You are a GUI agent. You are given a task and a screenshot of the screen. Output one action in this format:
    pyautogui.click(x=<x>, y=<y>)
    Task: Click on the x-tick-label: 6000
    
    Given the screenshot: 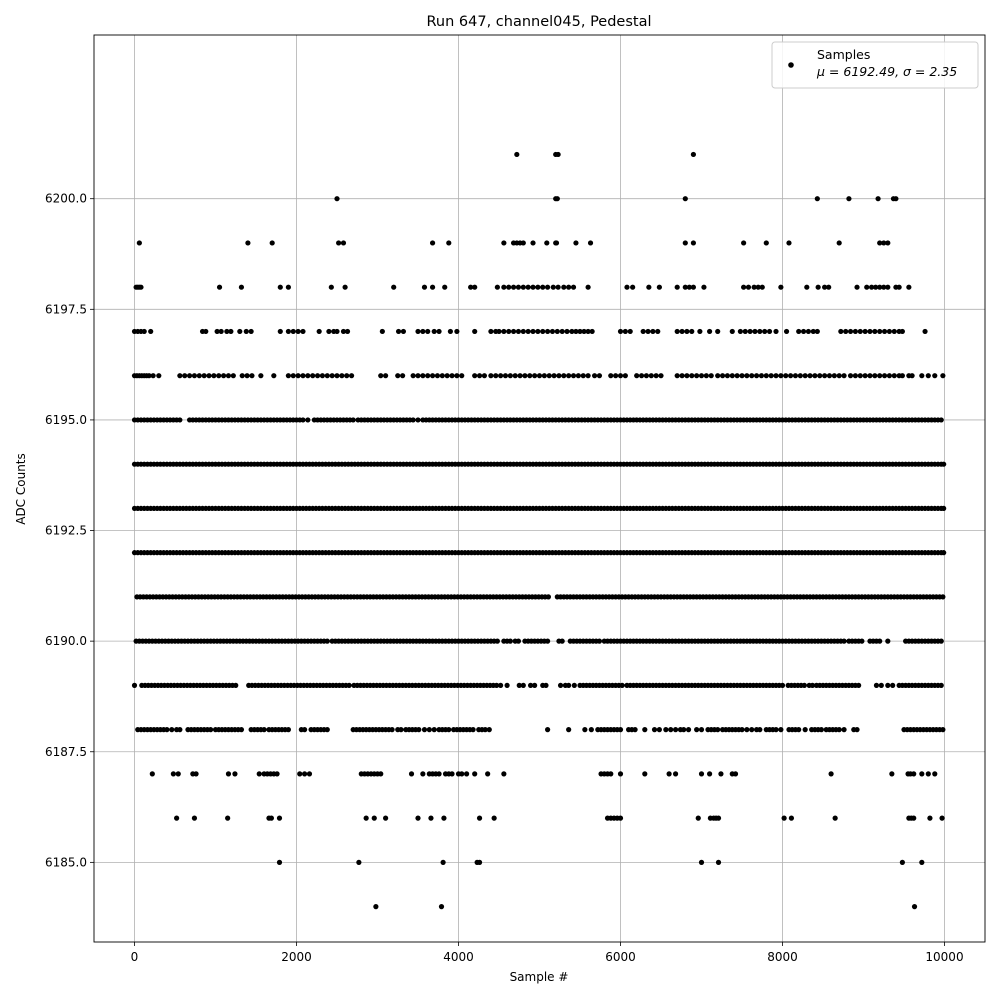 What is the action you would take?
    pyautogui.click(x=620, y=957)
    